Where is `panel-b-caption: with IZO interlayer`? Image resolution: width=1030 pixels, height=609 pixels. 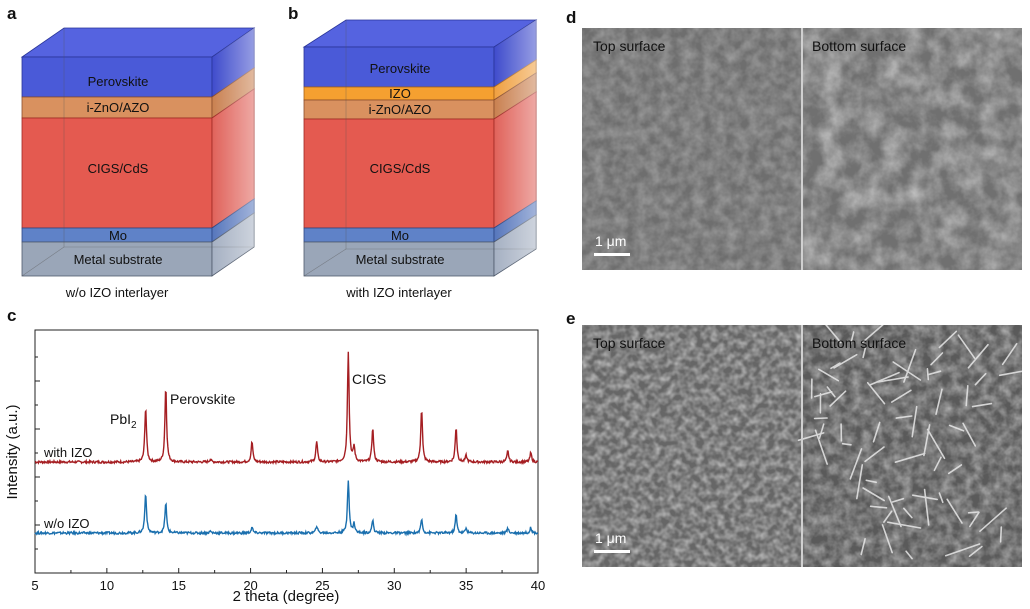
panel-b-caption: with IZO interlayer is located at coordinates (399, 292).